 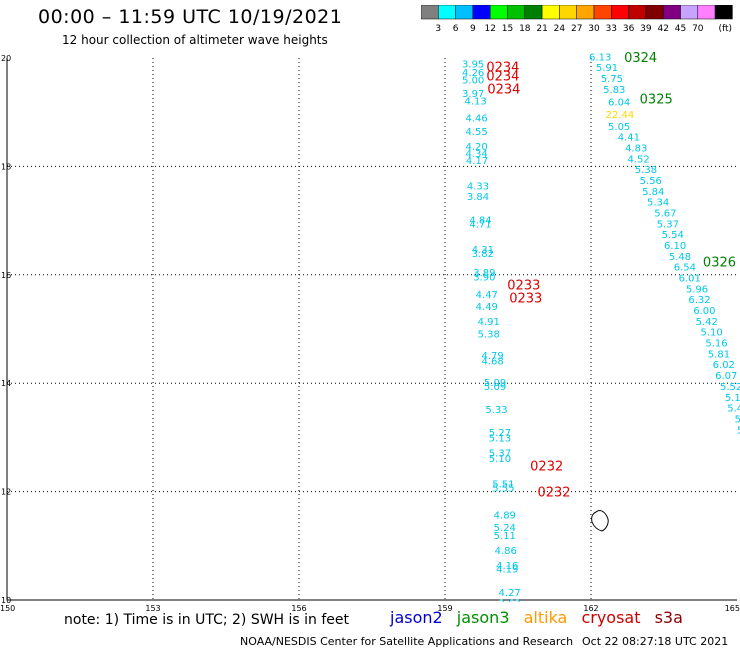 I want to click on wave-height-label: 5.84, so click(x=653, y=192).